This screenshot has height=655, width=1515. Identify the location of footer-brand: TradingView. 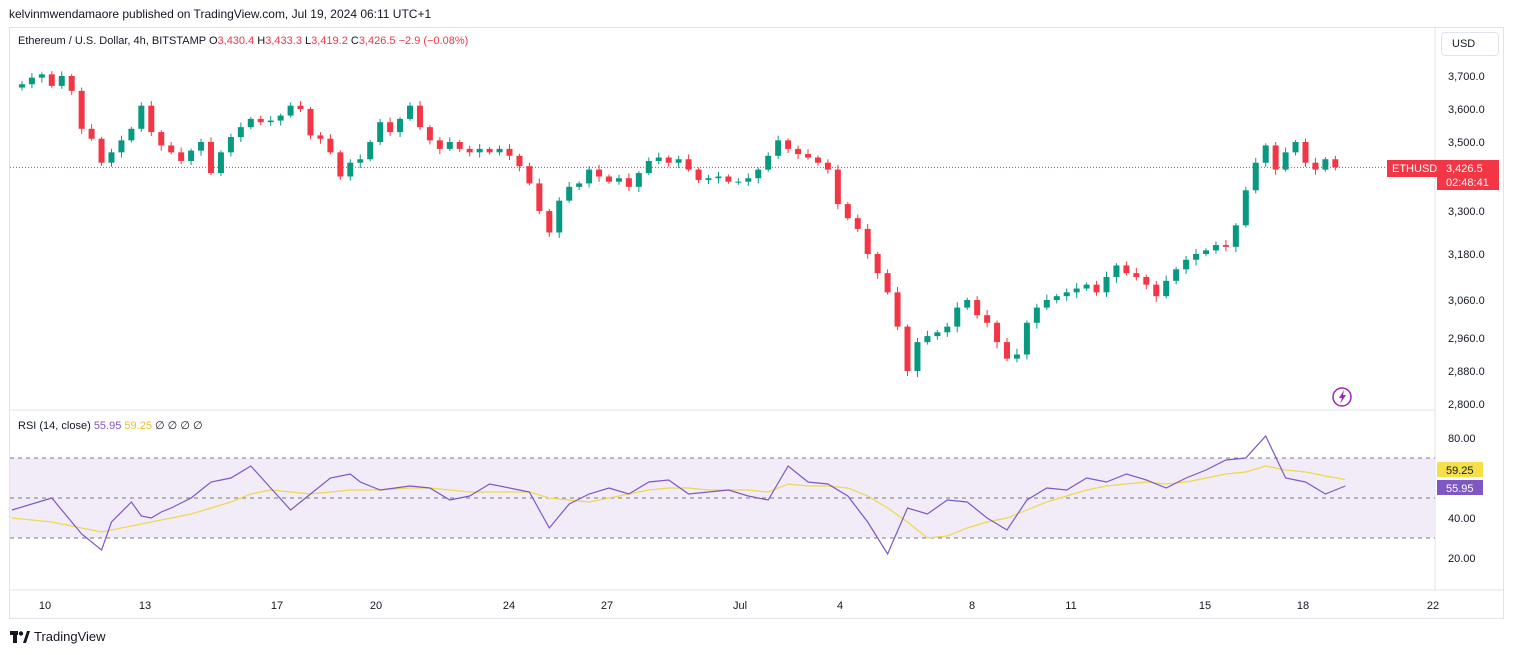
(58, 636).